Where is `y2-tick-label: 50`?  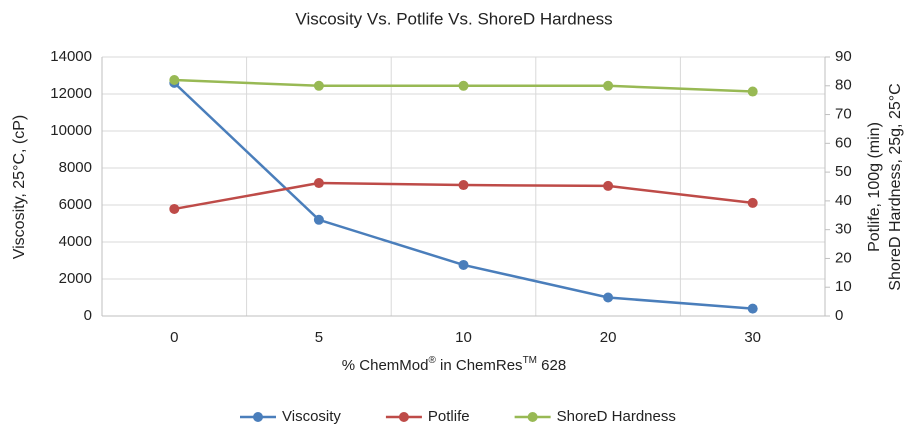 y2-tick-label: 50 is located at coordinates (843, 171).